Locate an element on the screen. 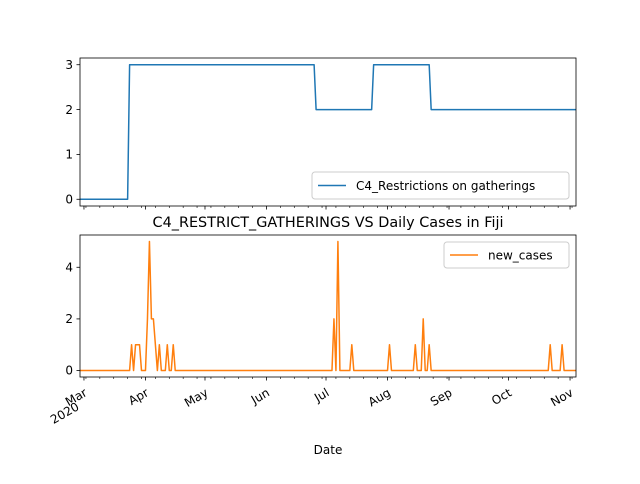 This screenshot has height=484, width=640. x-tick-label: Jul is located at coordinates (321, 395).